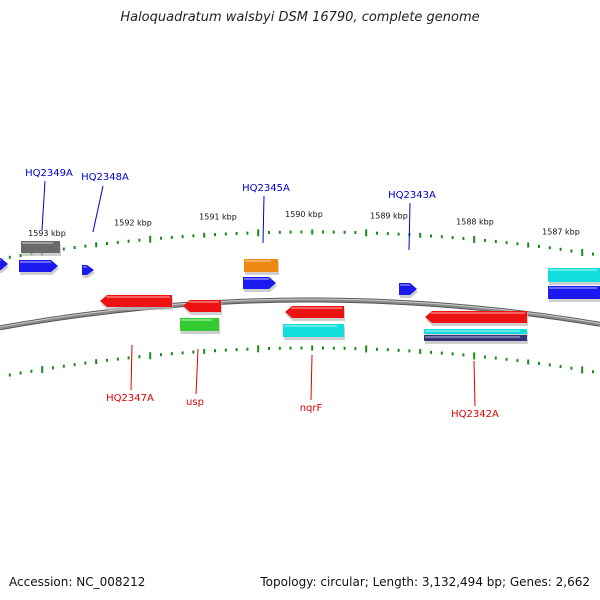  Describe the element at coordinates (304, 214) in the screenshot. I see `scale-label: 1590 kbp` at that location.